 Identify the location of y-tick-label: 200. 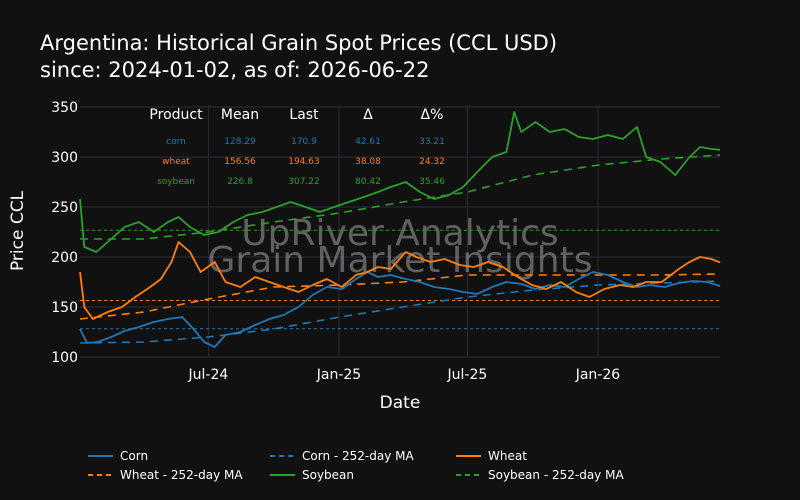
(64, 258).